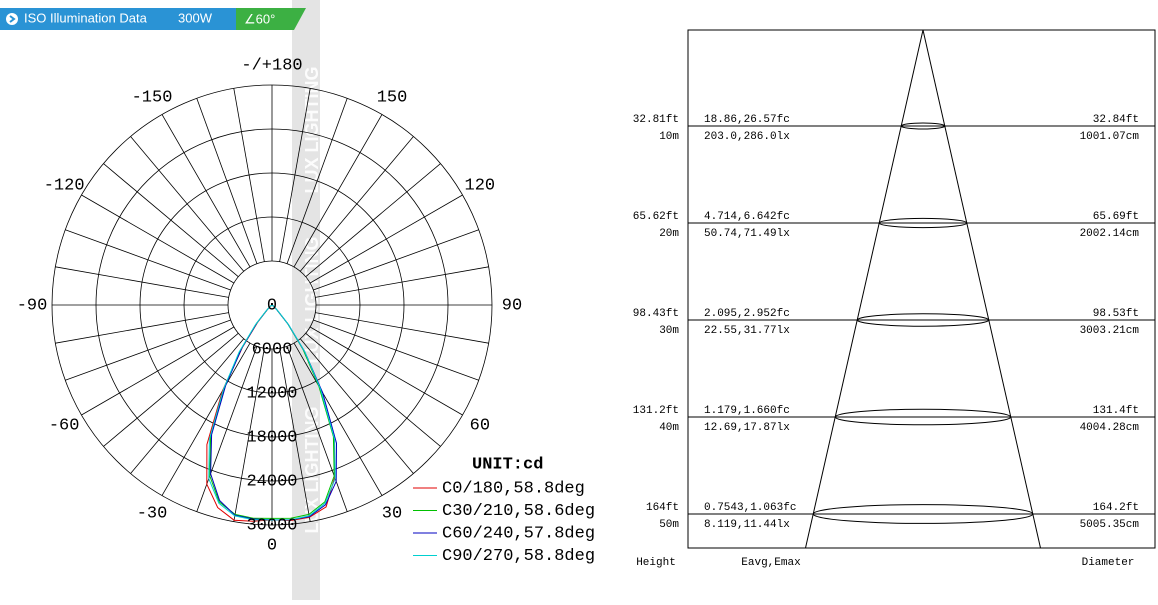 This screenshot has width=1158, height=605. What do you see at coordinates (513, 488) in the screenshot?
I see `legend-label: C0/180,58.8deg` at bounding box center [513, 488].